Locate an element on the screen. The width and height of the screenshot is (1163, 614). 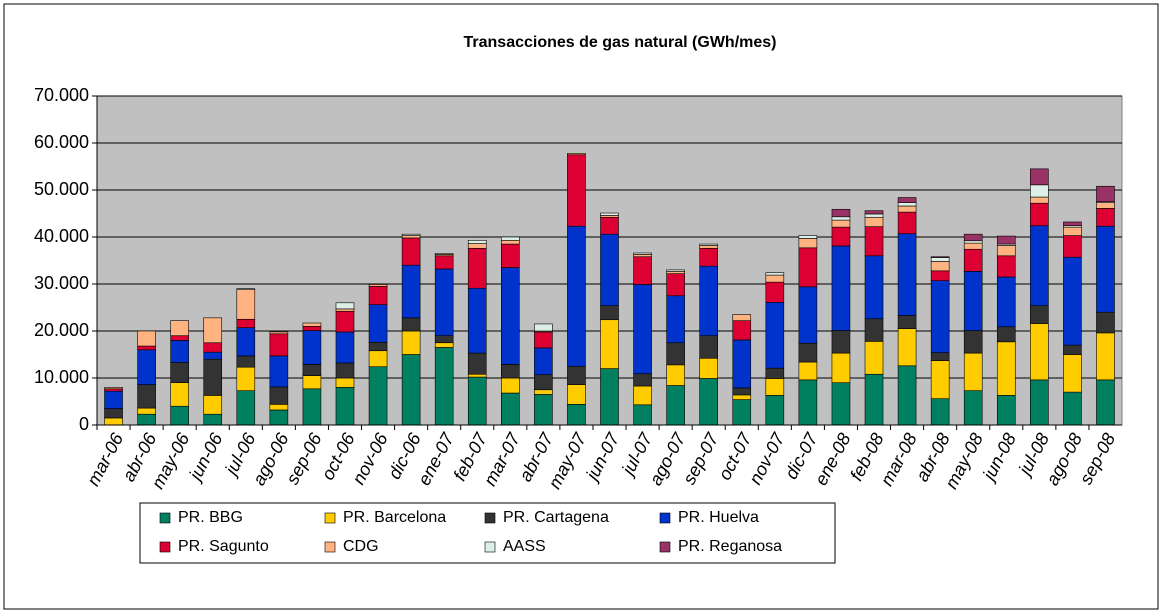
y-tick-label: 40.000 is located at coordinates (61, 236).